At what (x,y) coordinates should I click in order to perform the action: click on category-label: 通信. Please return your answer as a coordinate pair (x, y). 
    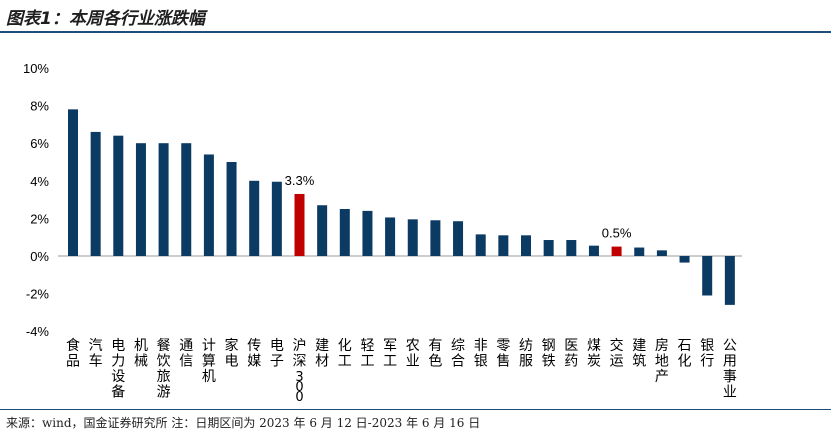
    Looking at the image, I should click on (186, 354).